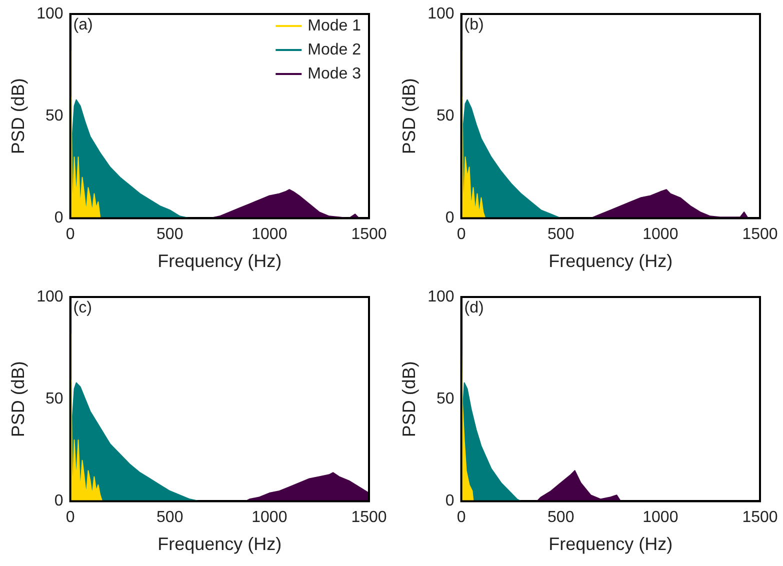  I want to click on annotation: (d), so click(474, 307).